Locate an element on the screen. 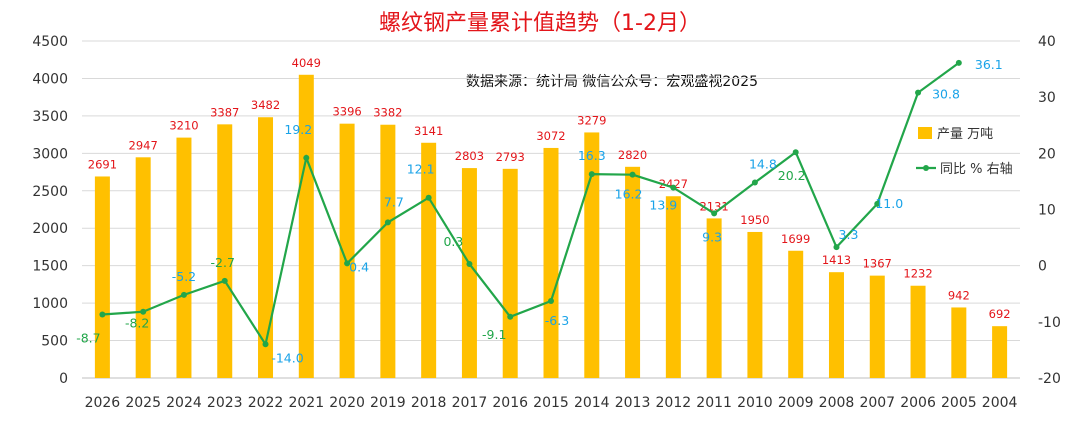 The image size is (1080, 421). bar-value-label: 3482 is located at coordinates (265, 105).